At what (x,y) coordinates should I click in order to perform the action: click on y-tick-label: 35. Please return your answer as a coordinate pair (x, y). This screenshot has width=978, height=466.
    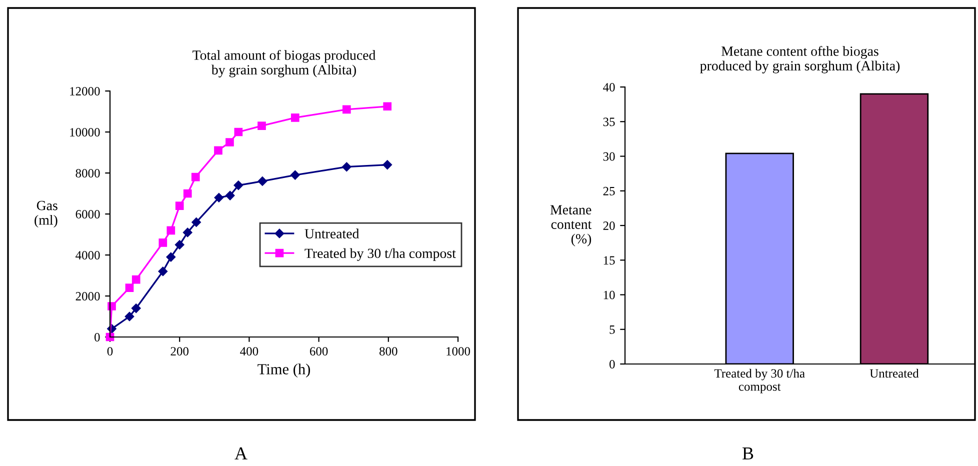
    Looking at the image, I should click on (609, 122).